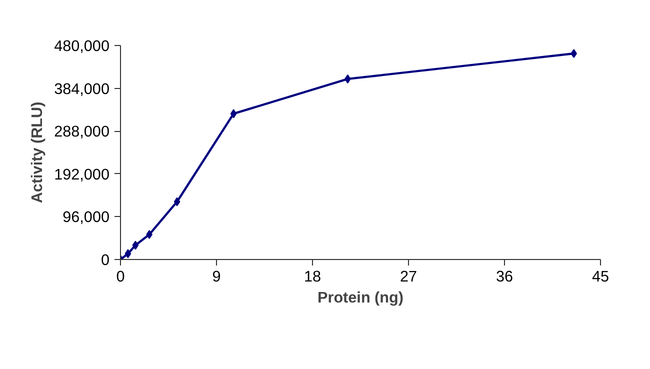 The height and width of the screenshot is (369, 650). Describe the element at coordinates (216, 277) in the screenshot. I see `x-tick-label: 9` at that location.